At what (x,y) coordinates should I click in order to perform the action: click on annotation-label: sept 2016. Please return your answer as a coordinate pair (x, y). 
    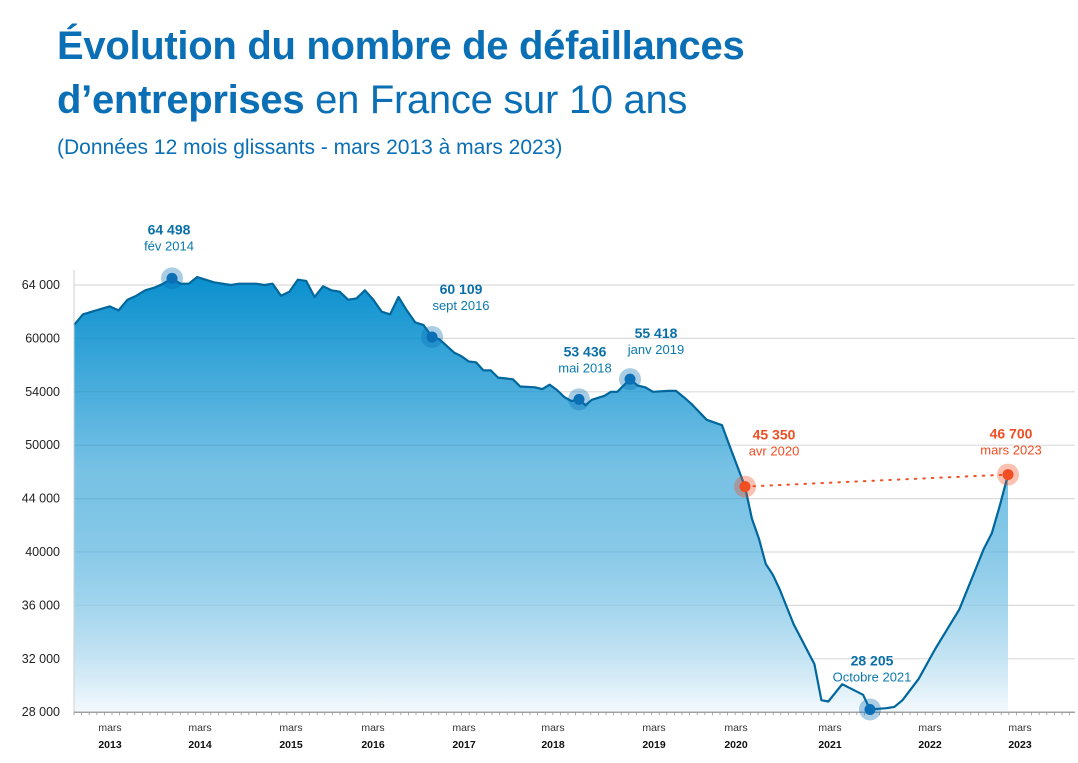
    Looking at the image, I should click on (460, 305).